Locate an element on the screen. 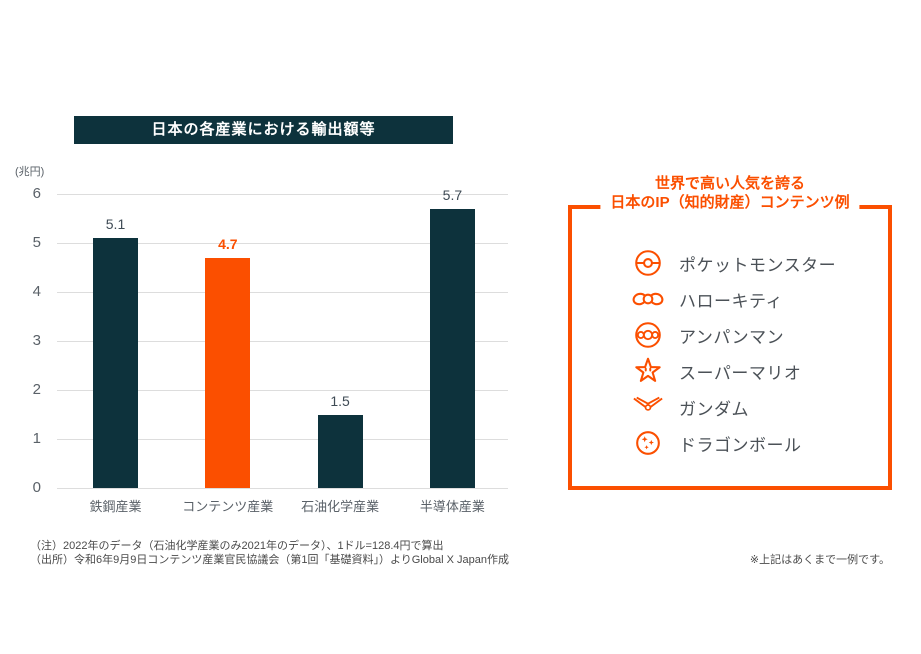 The image size is (921, 654). ip-list-item: アンパンマン is located at coordinates (730, 335).